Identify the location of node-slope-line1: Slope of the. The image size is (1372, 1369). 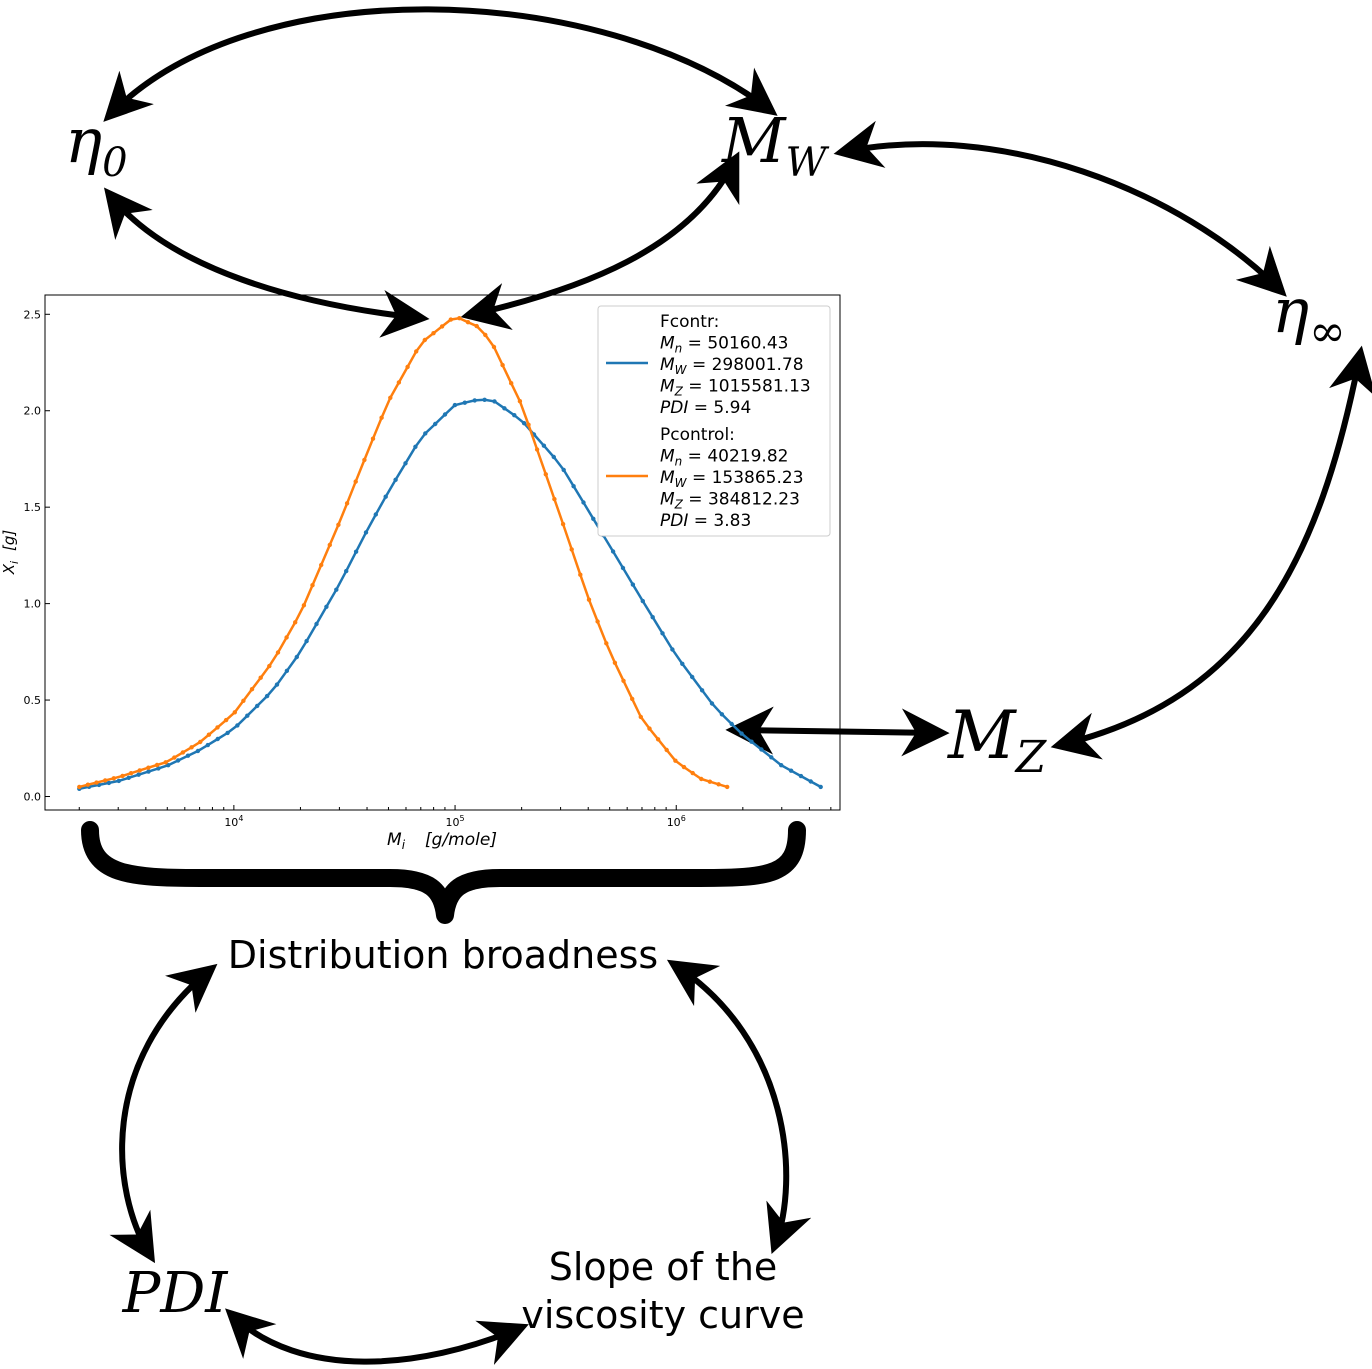
(663, 1267).